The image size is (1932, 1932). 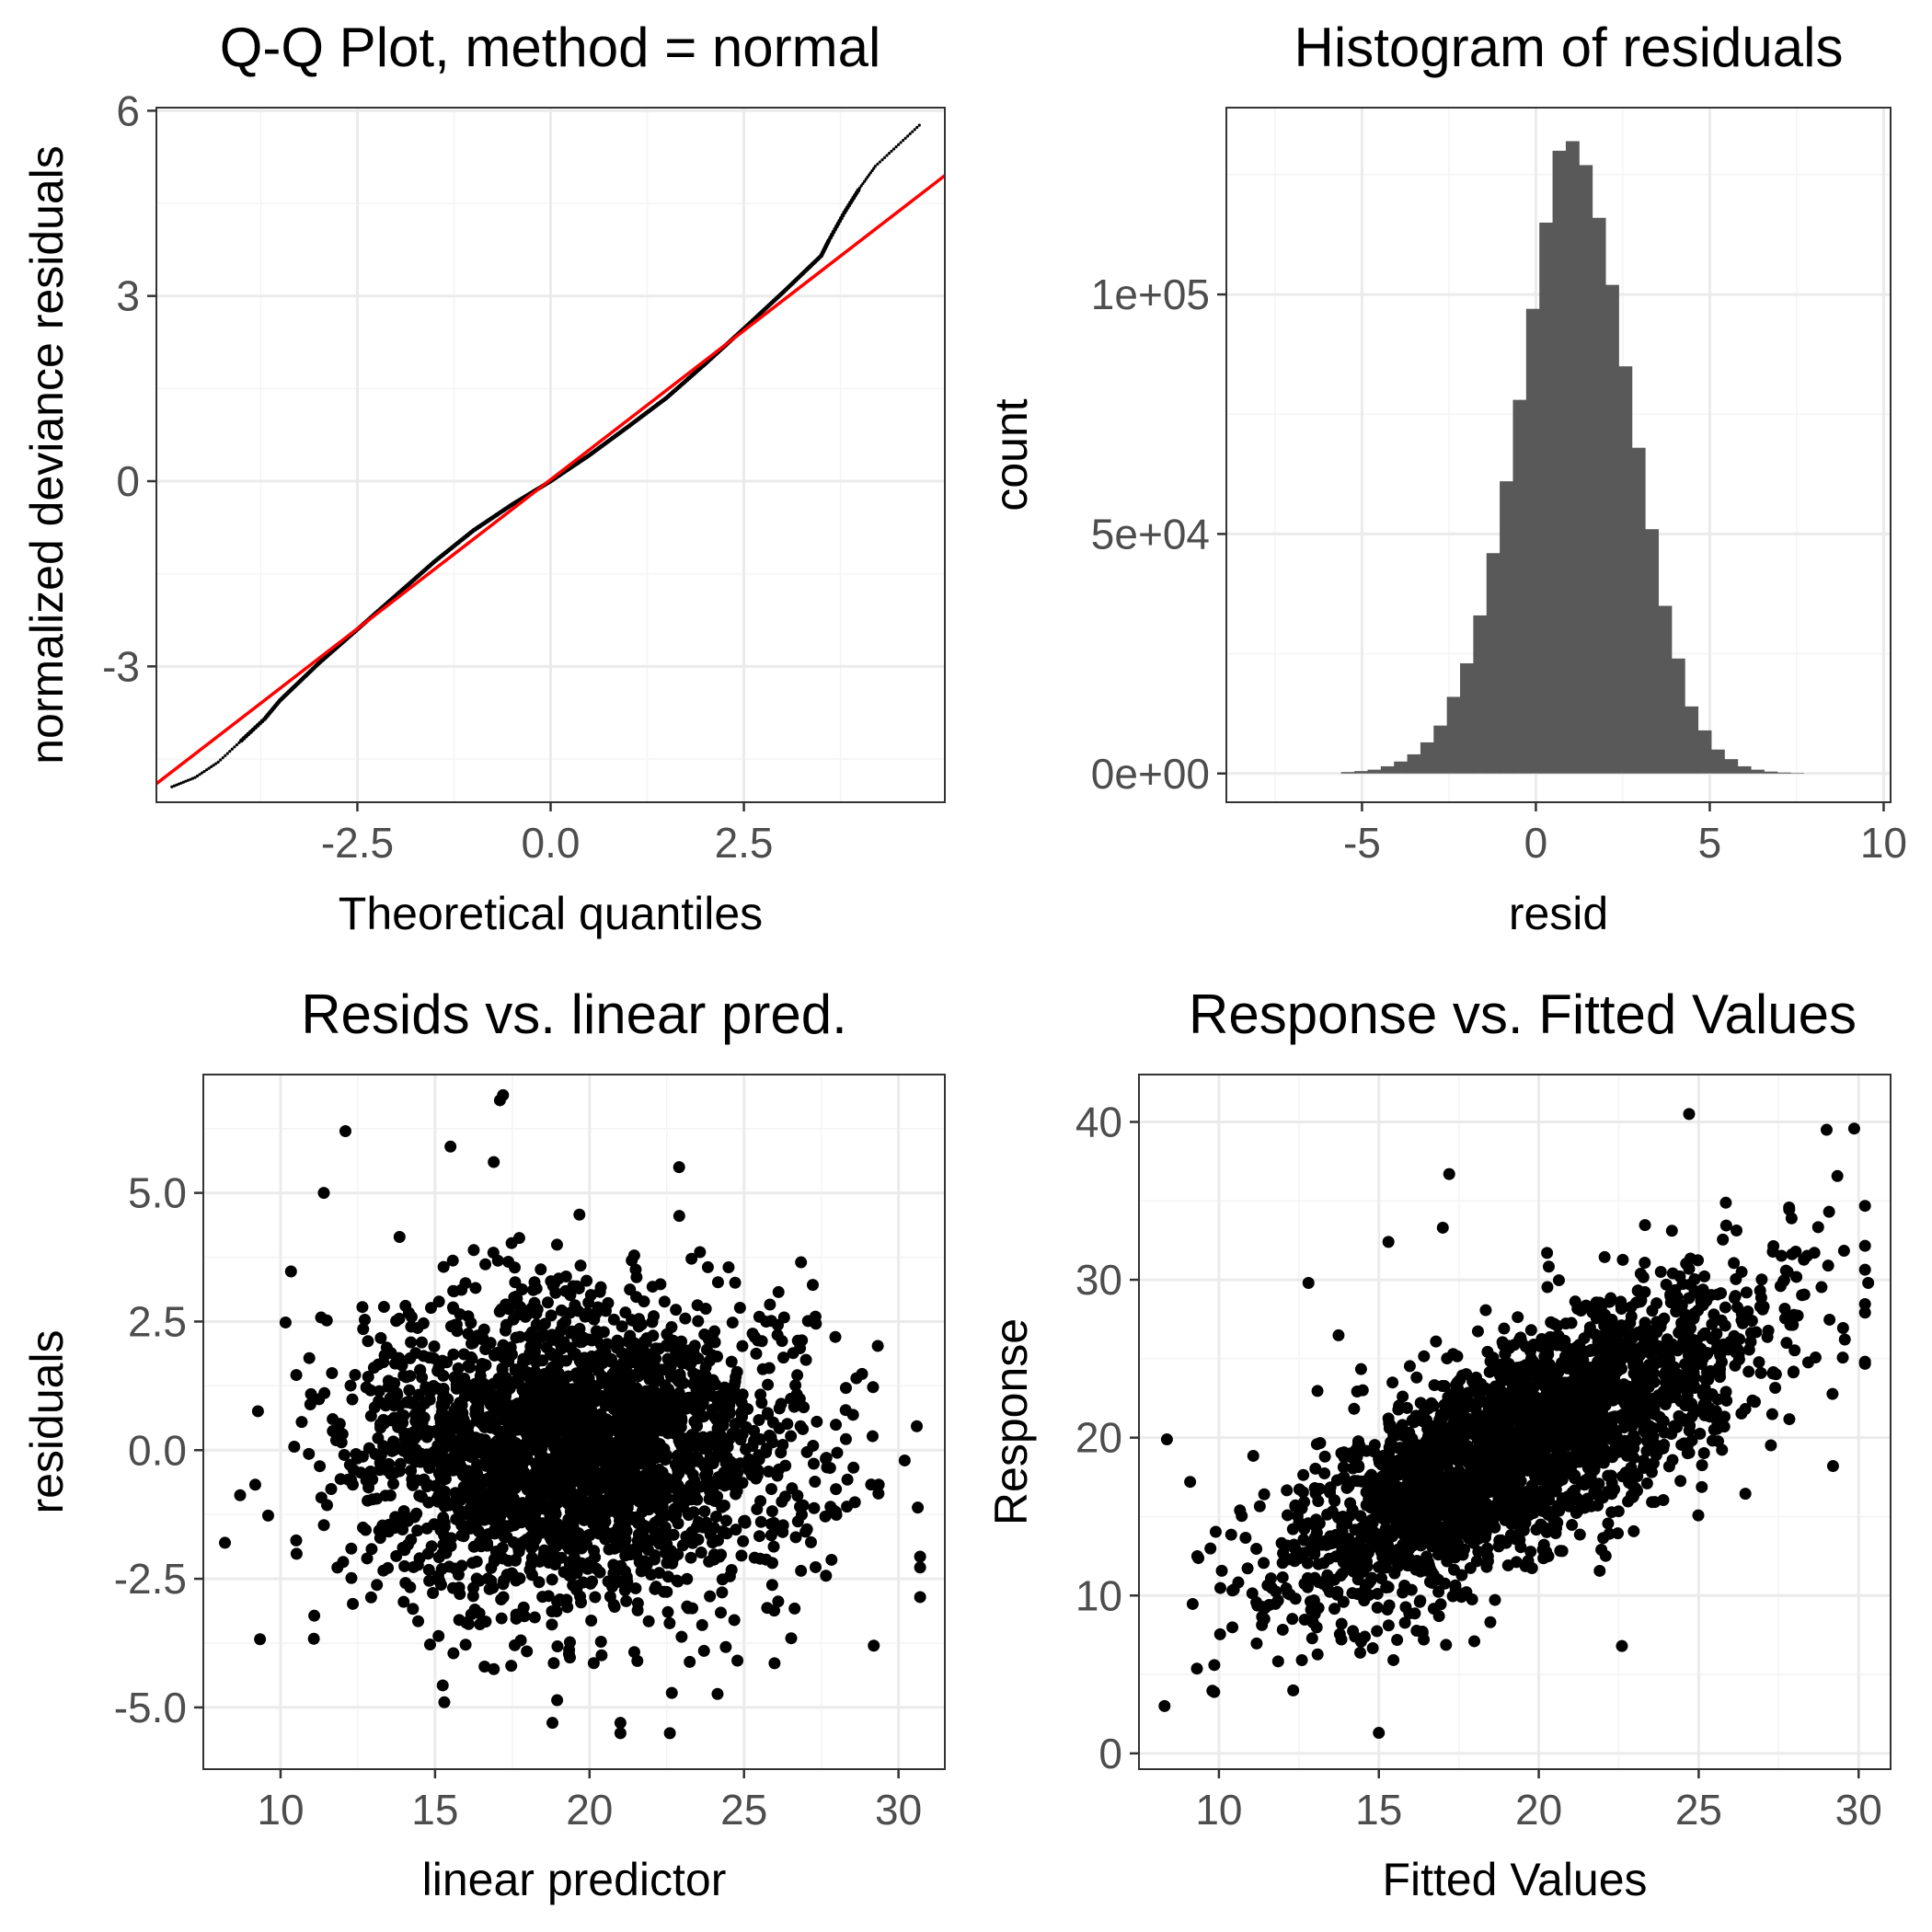 I want to click on x-axis-title: Theoretical quantiles, so click(x=551, y=913).